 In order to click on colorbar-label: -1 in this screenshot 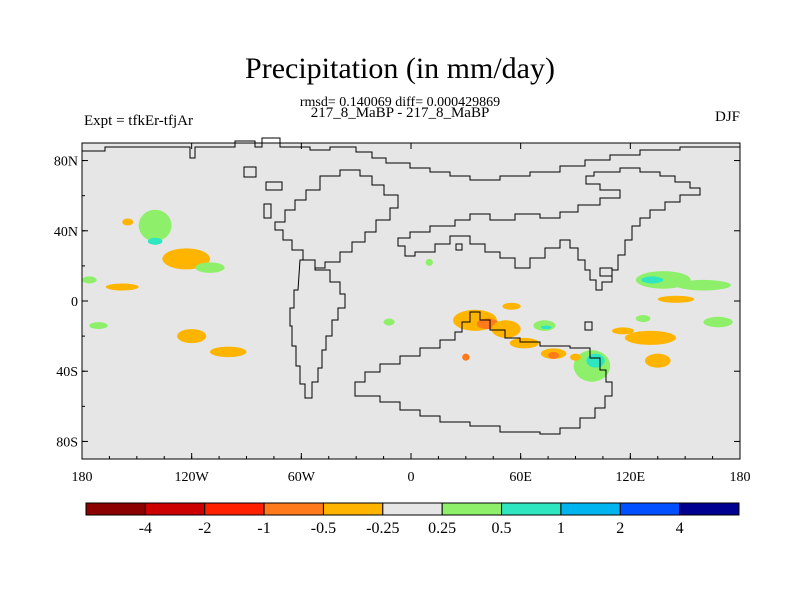, I will do `click(263, 528)`.